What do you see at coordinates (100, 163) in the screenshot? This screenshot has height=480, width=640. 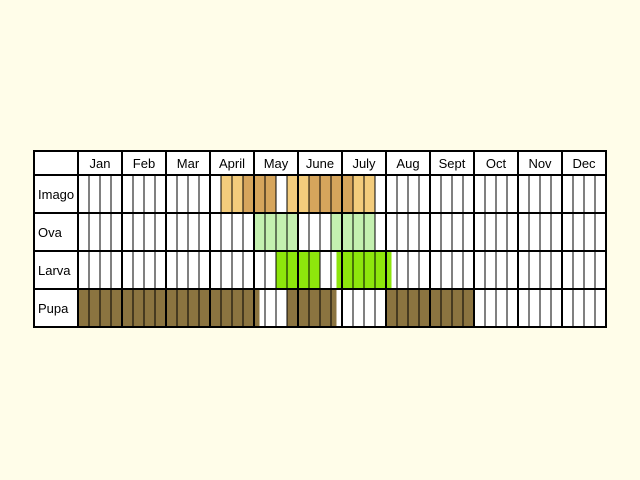 I see `month-header-jan: Jan` at bounding box center [100, 163].